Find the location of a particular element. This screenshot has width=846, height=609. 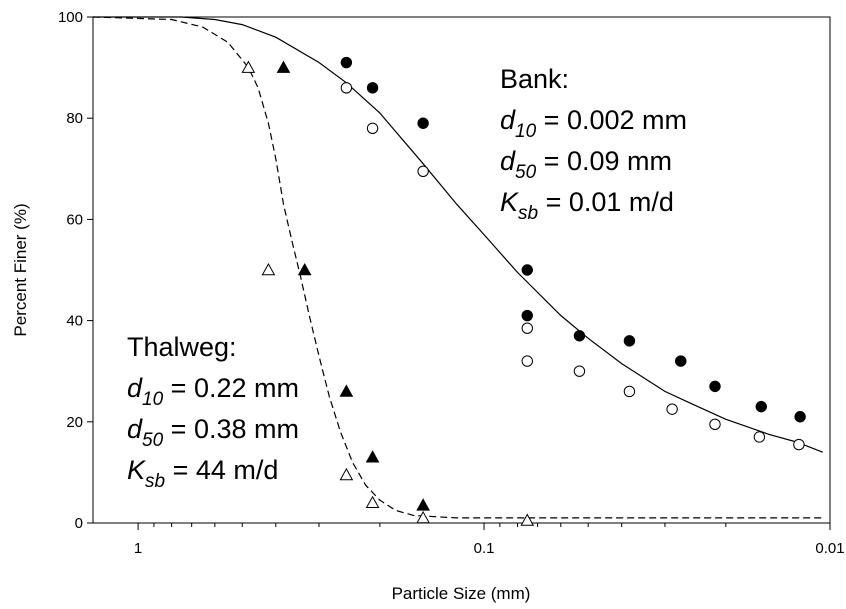

annotation-value: = 0.002 mm is located at coordinates (611, 120).